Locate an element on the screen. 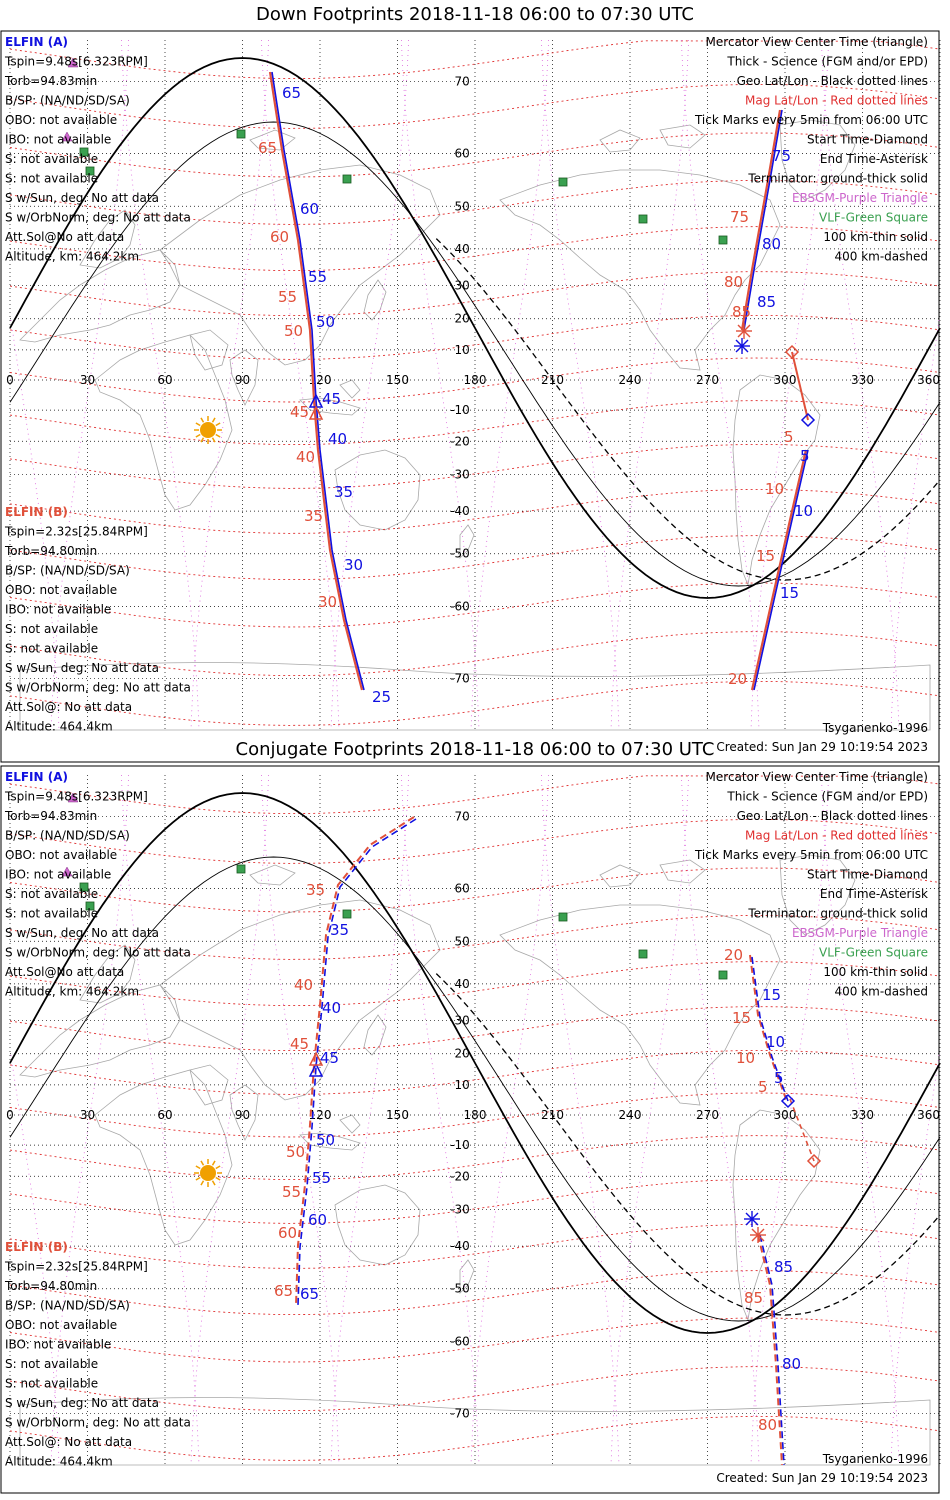  track-b-conjugate is located at coordinates (355, 1061).